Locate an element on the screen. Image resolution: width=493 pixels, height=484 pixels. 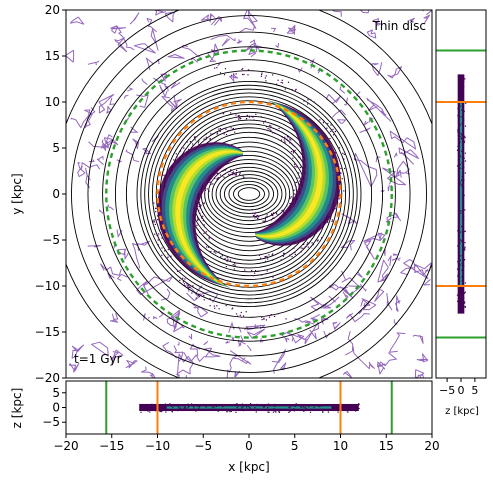
y-tick-label: −10 is located at coordinates (47, 286).